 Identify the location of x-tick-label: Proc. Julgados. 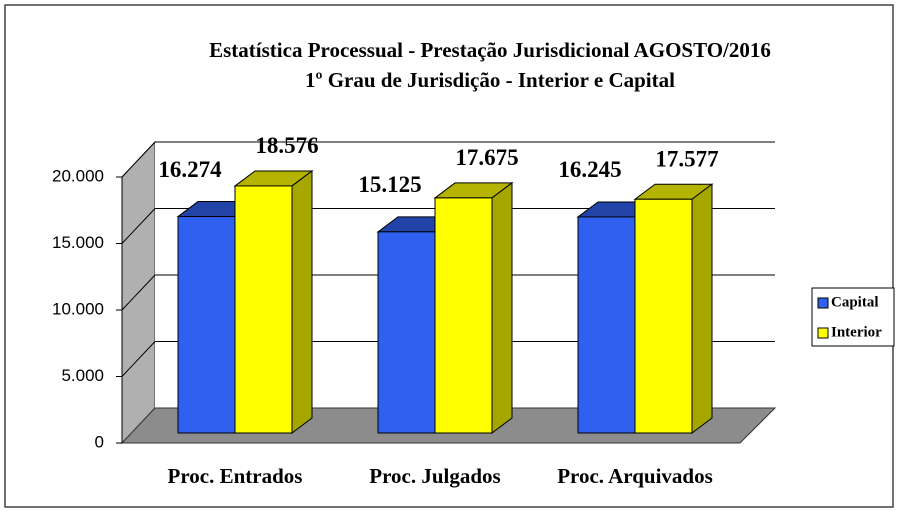
(434, 476).